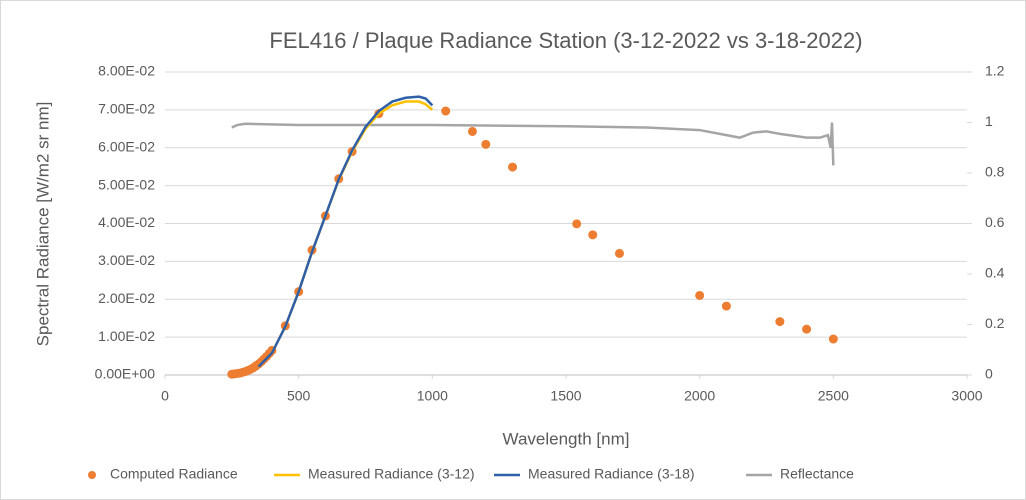 This screenshot has height=500, width=1026. Describe the element at coordinates (995, 172) in the screenshot. I see `y2-tick-label: 0.8` at that location.